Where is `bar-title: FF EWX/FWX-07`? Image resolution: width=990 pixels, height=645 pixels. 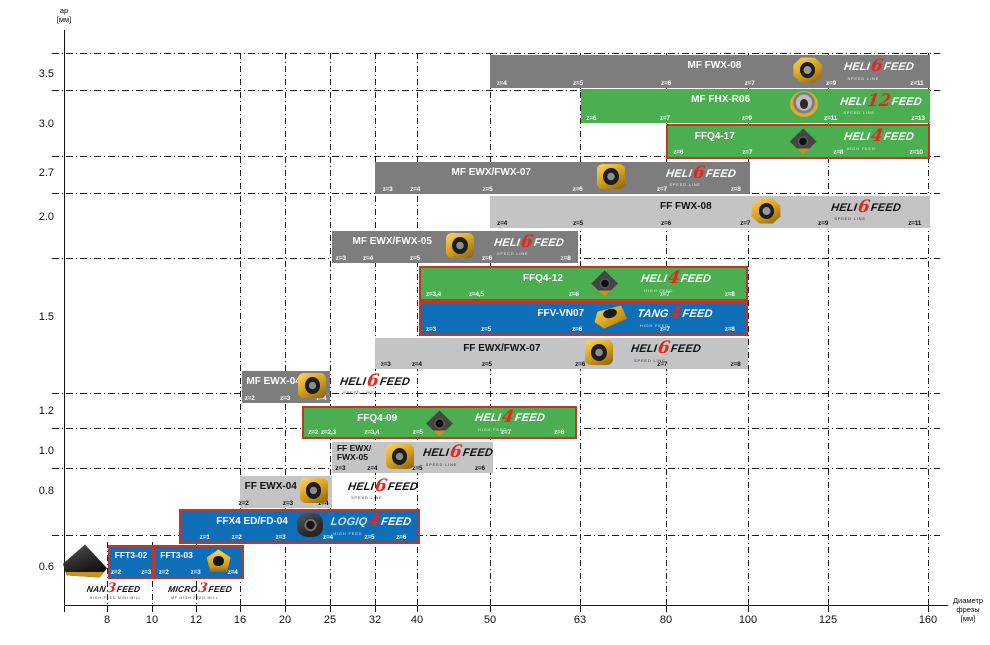
bar-title: FF EWX/FWX-07 is located at coordinates (502, 348).